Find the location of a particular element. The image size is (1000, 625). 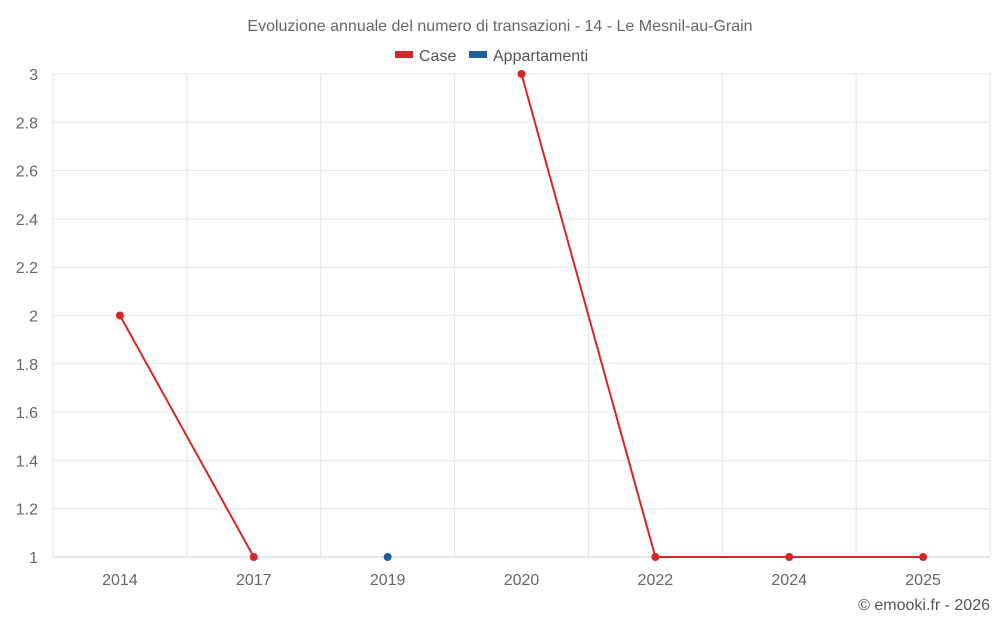

series-line-case is located at coordinates (187, 436).